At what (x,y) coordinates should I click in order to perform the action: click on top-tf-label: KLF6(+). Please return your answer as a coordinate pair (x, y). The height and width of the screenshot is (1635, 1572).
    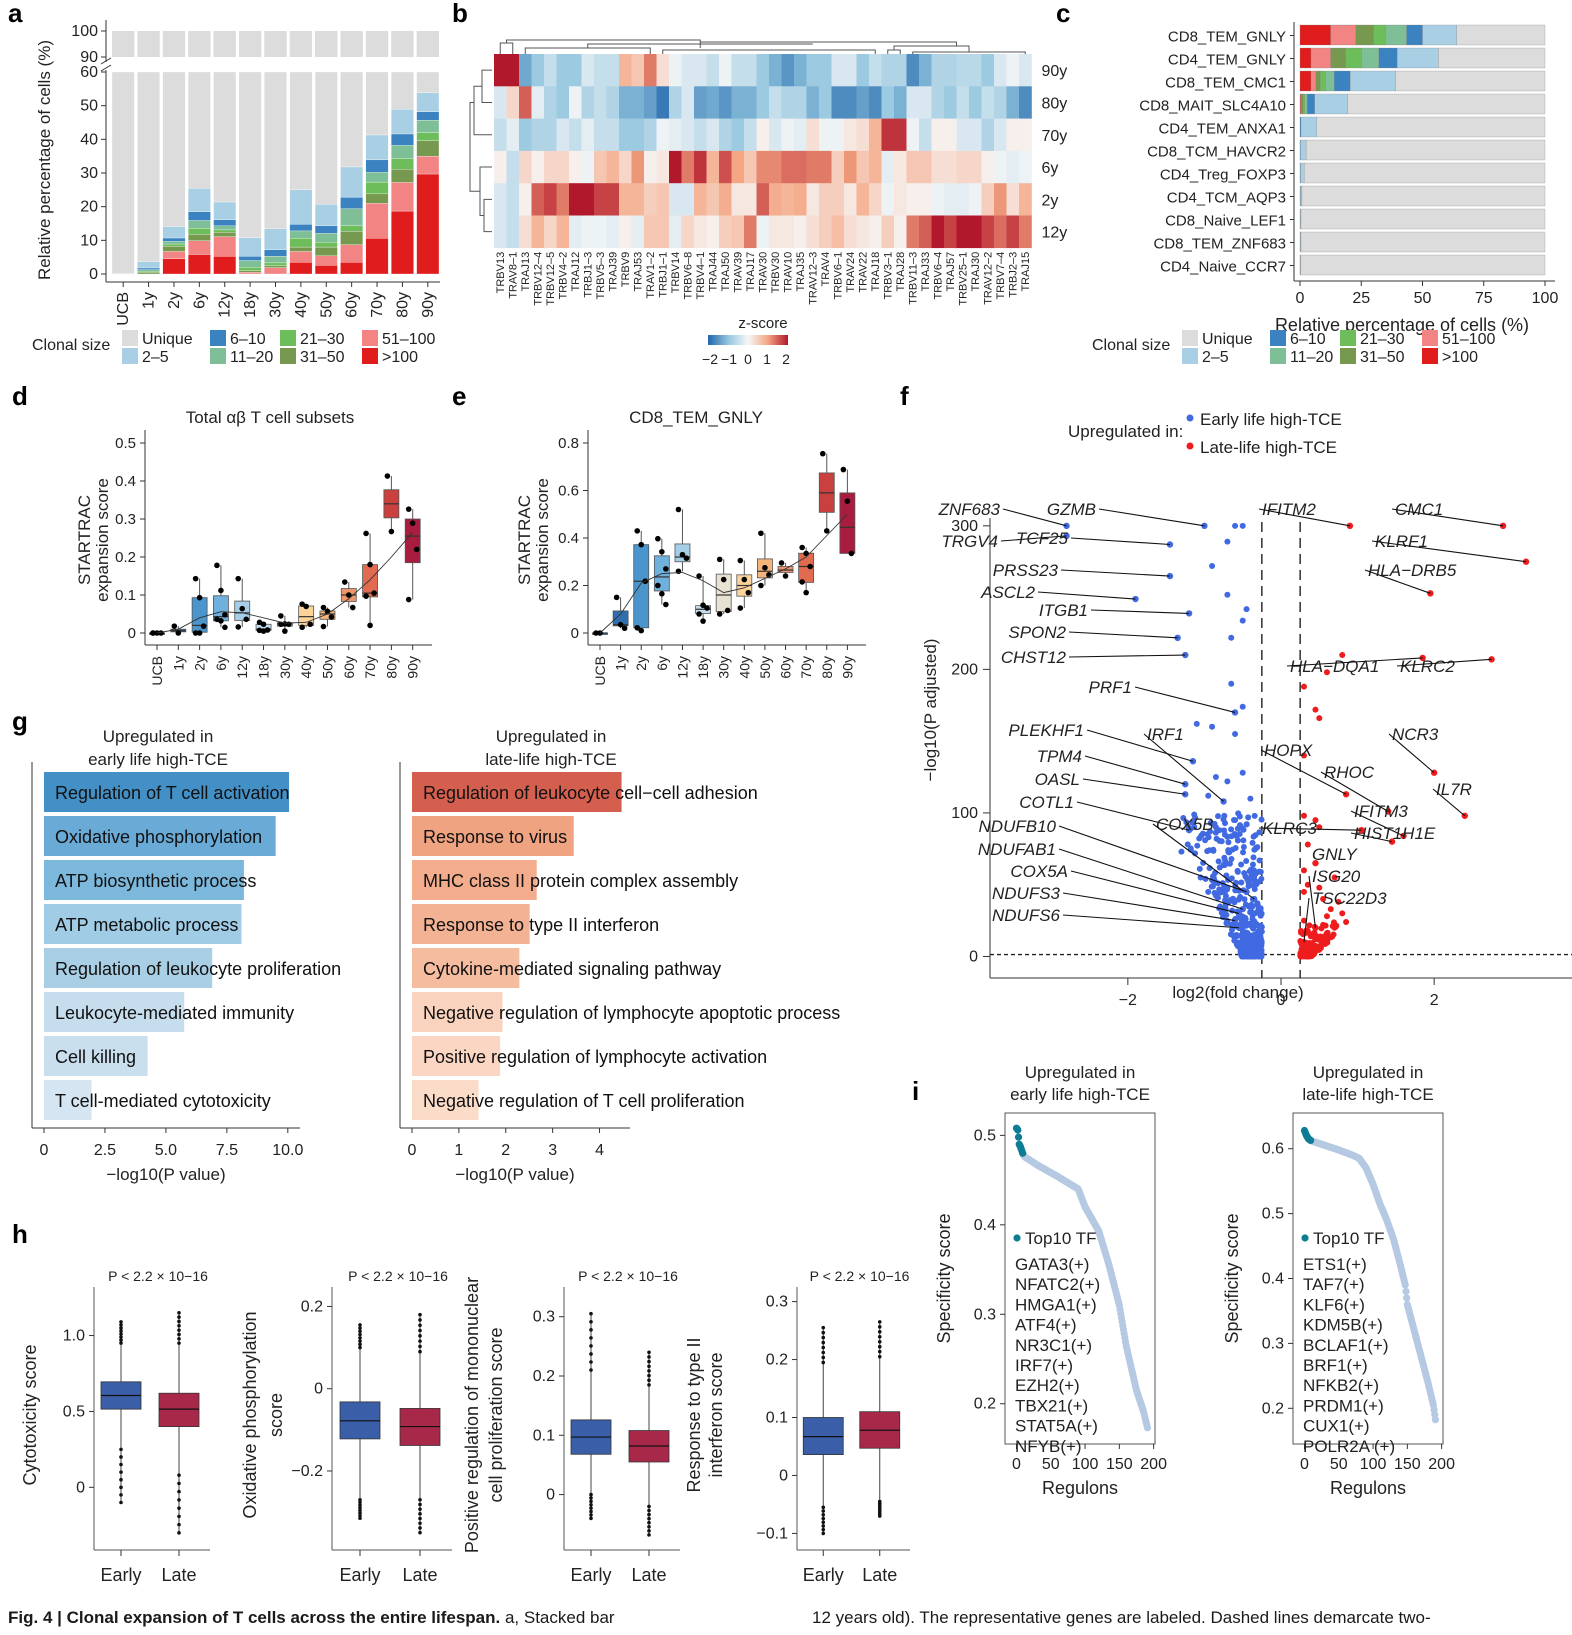
    Looking at the image, I should click on (1334, 1304).